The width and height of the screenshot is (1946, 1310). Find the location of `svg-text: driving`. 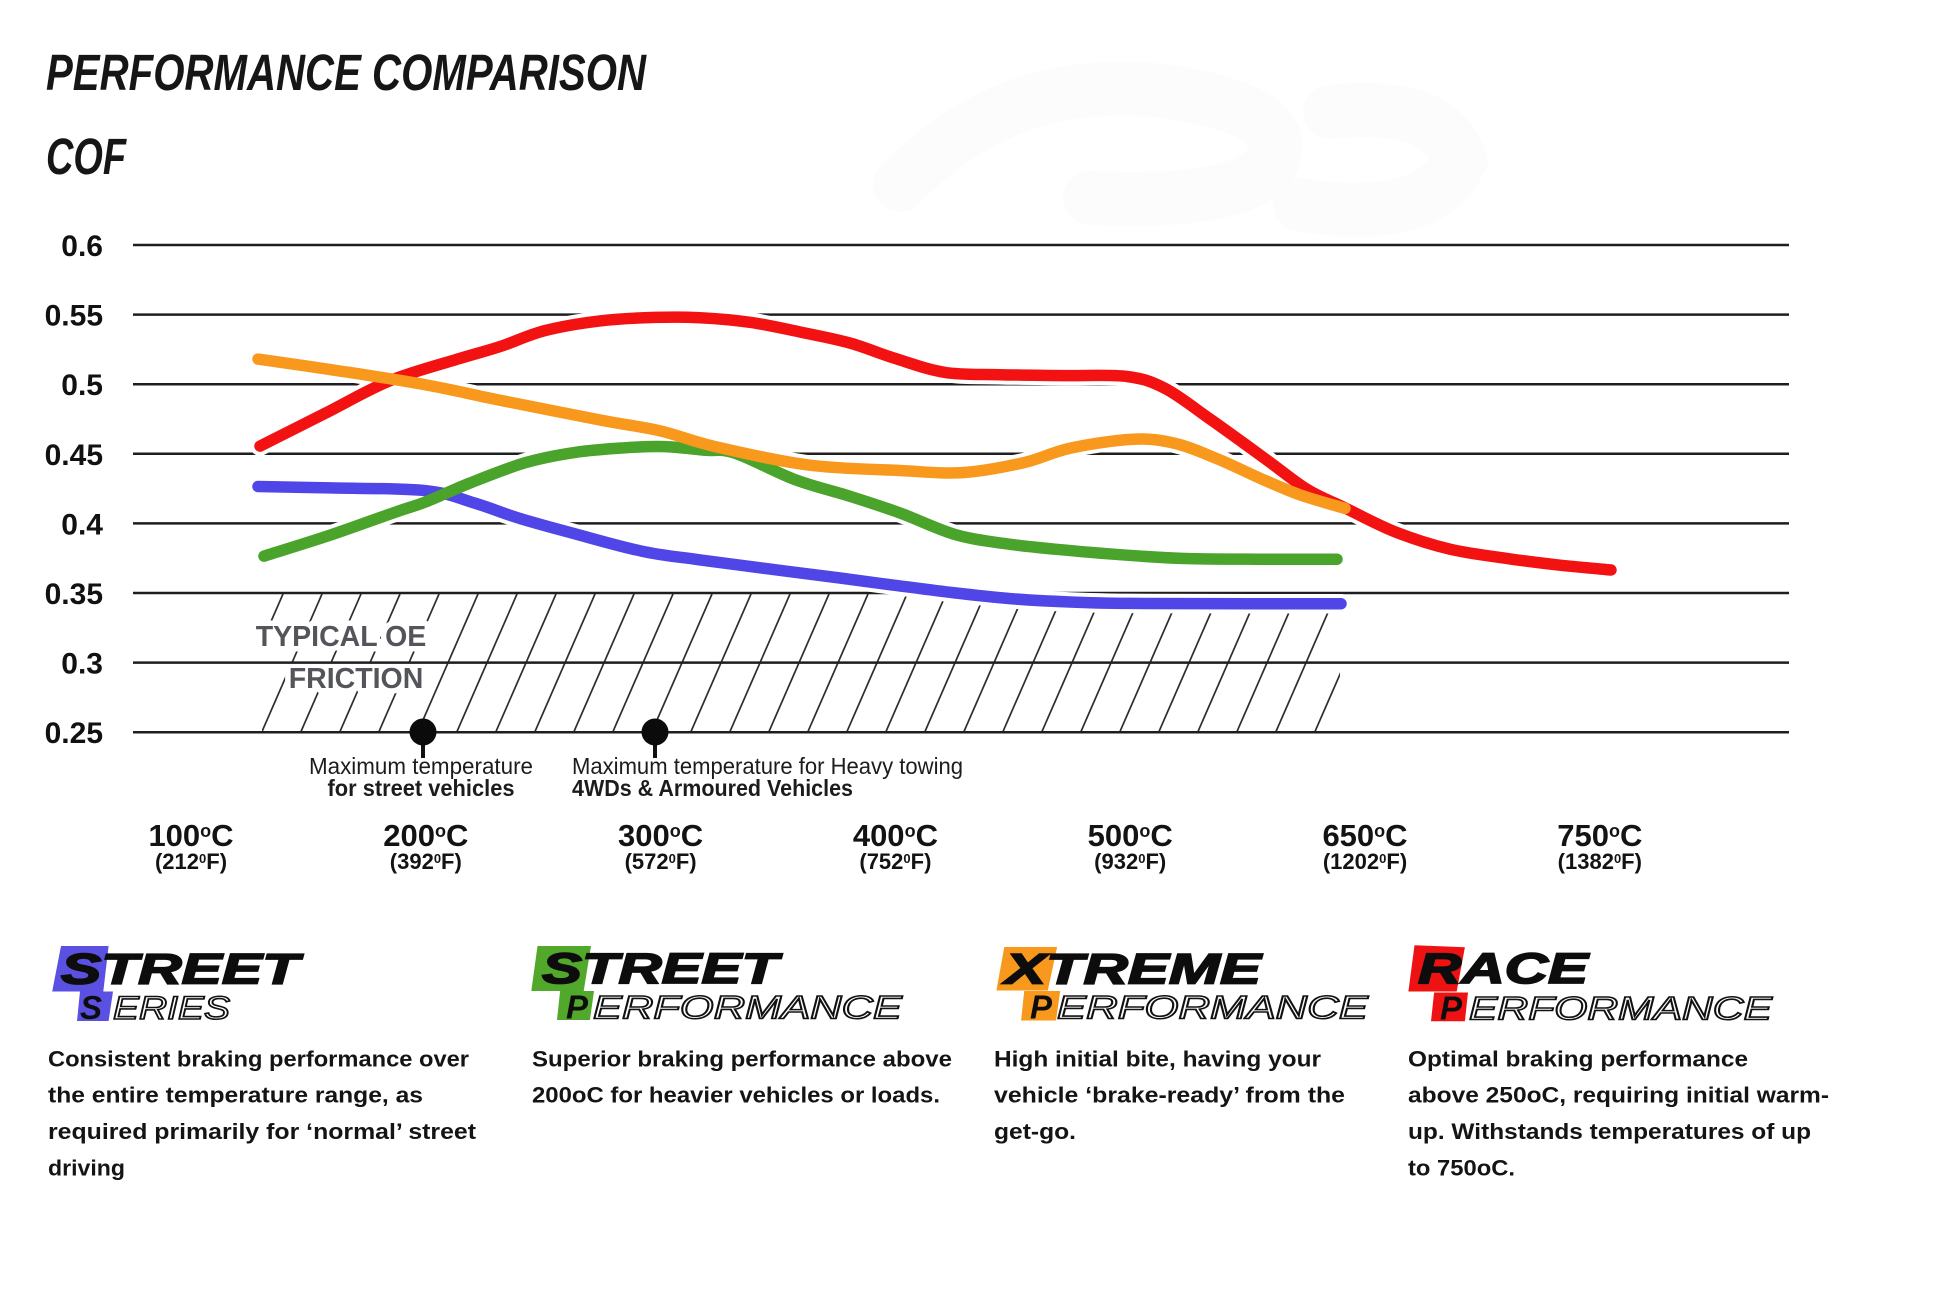

svg-text: driving is located at coordinates (86, 1167).